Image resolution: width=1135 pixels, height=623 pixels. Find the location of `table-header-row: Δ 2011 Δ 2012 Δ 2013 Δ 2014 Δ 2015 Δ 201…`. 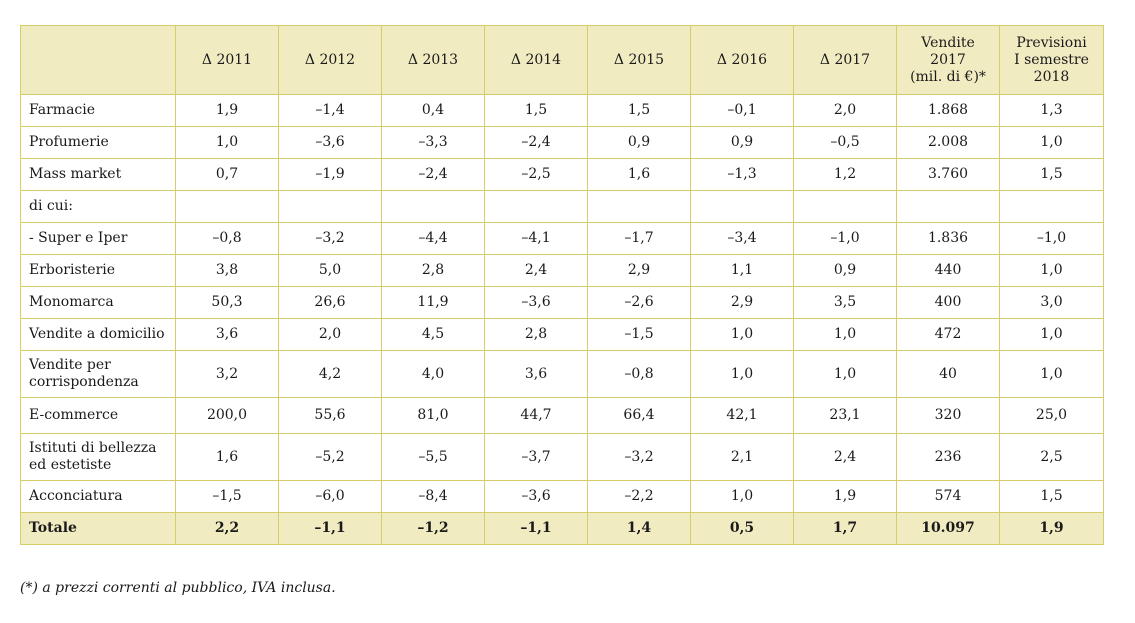

table-header-row: Δ 2011 Δ 2012 Δ 2013 Δ 2014 Δ 2015 Δ 201… is located at coordinates (562, 60).